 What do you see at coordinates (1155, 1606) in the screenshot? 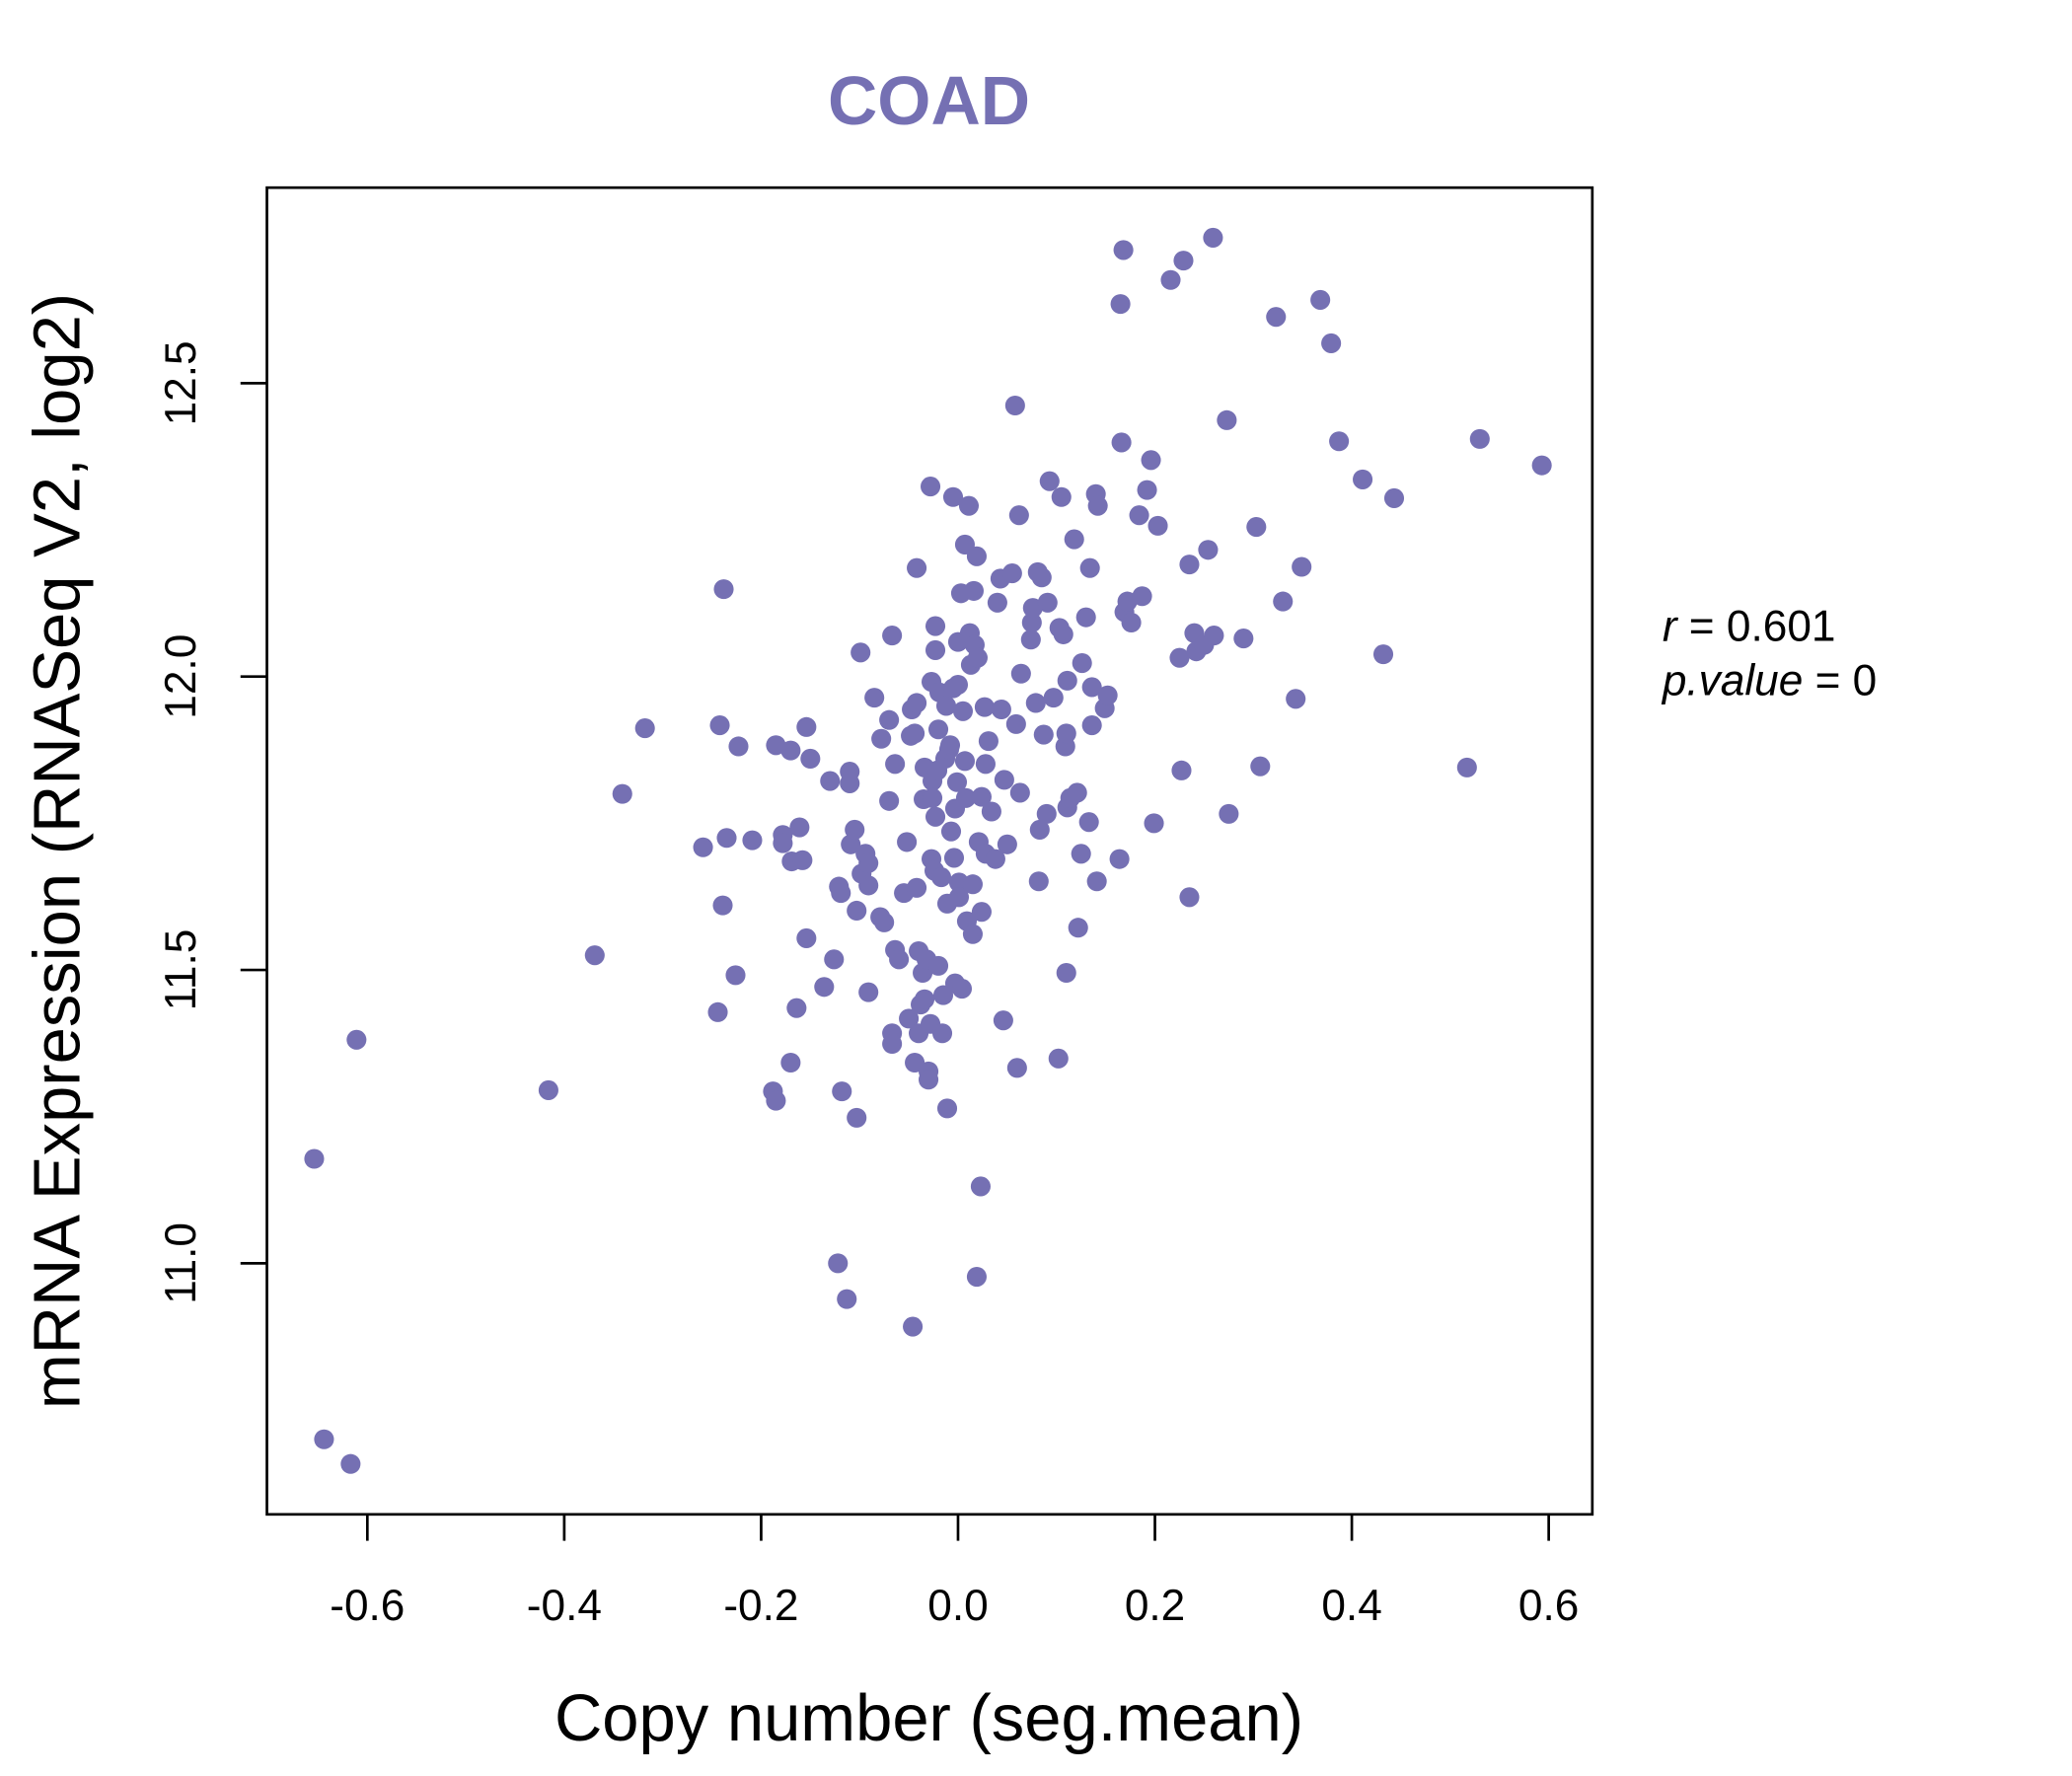
I see `x-tick-label: 0.2` at bounding box center [1155, 1606].